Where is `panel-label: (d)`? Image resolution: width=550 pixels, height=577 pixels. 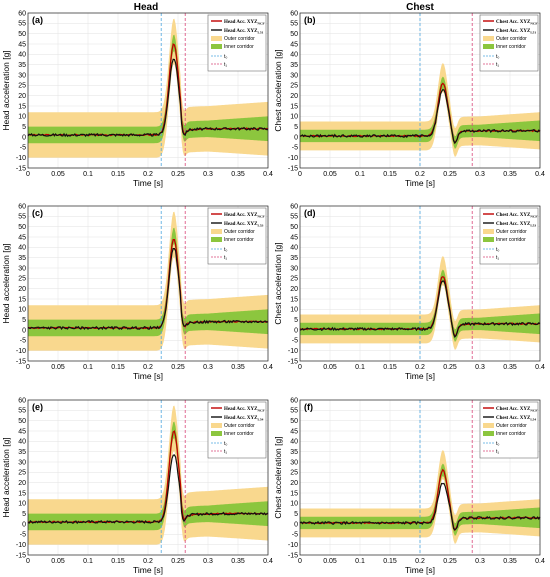 panel-label: (d) is located at coordinates (310, 213).